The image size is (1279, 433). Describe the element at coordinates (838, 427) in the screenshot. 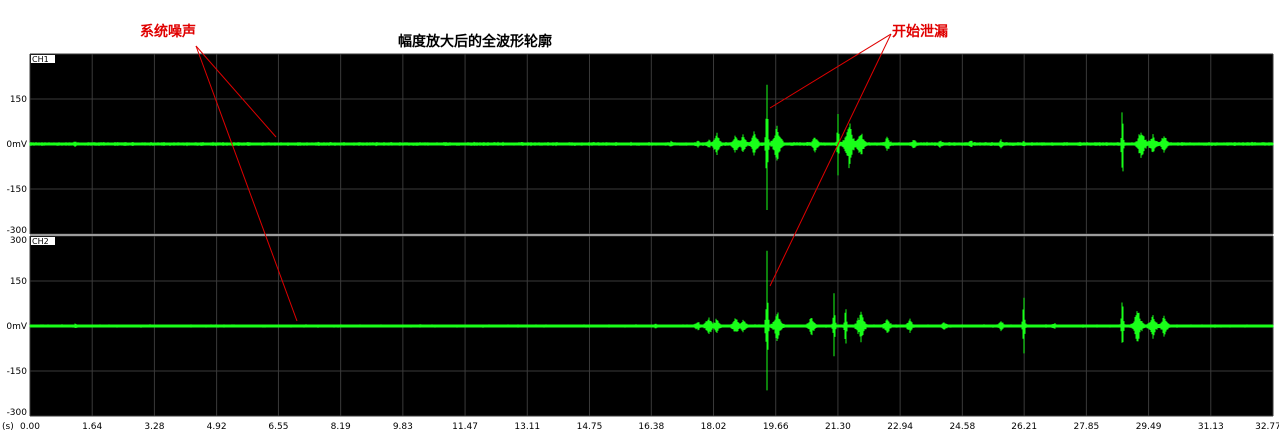

I see `x-tick-label: 21.30` at that location.